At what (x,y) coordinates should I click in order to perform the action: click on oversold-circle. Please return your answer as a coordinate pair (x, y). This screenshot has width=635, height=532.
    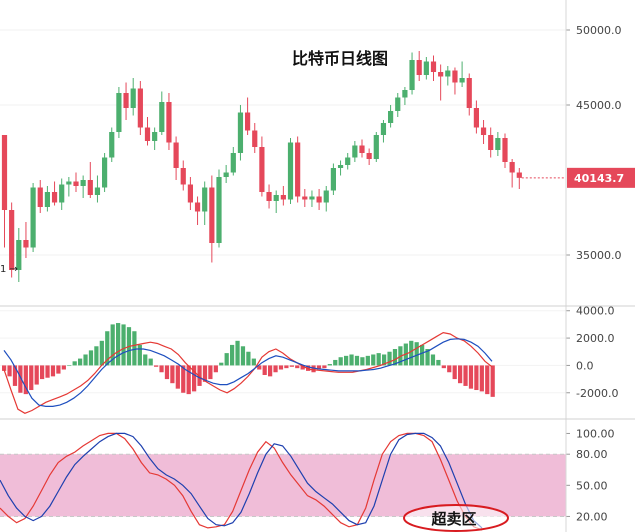
    Looking at the image, I should click on (456, 518).